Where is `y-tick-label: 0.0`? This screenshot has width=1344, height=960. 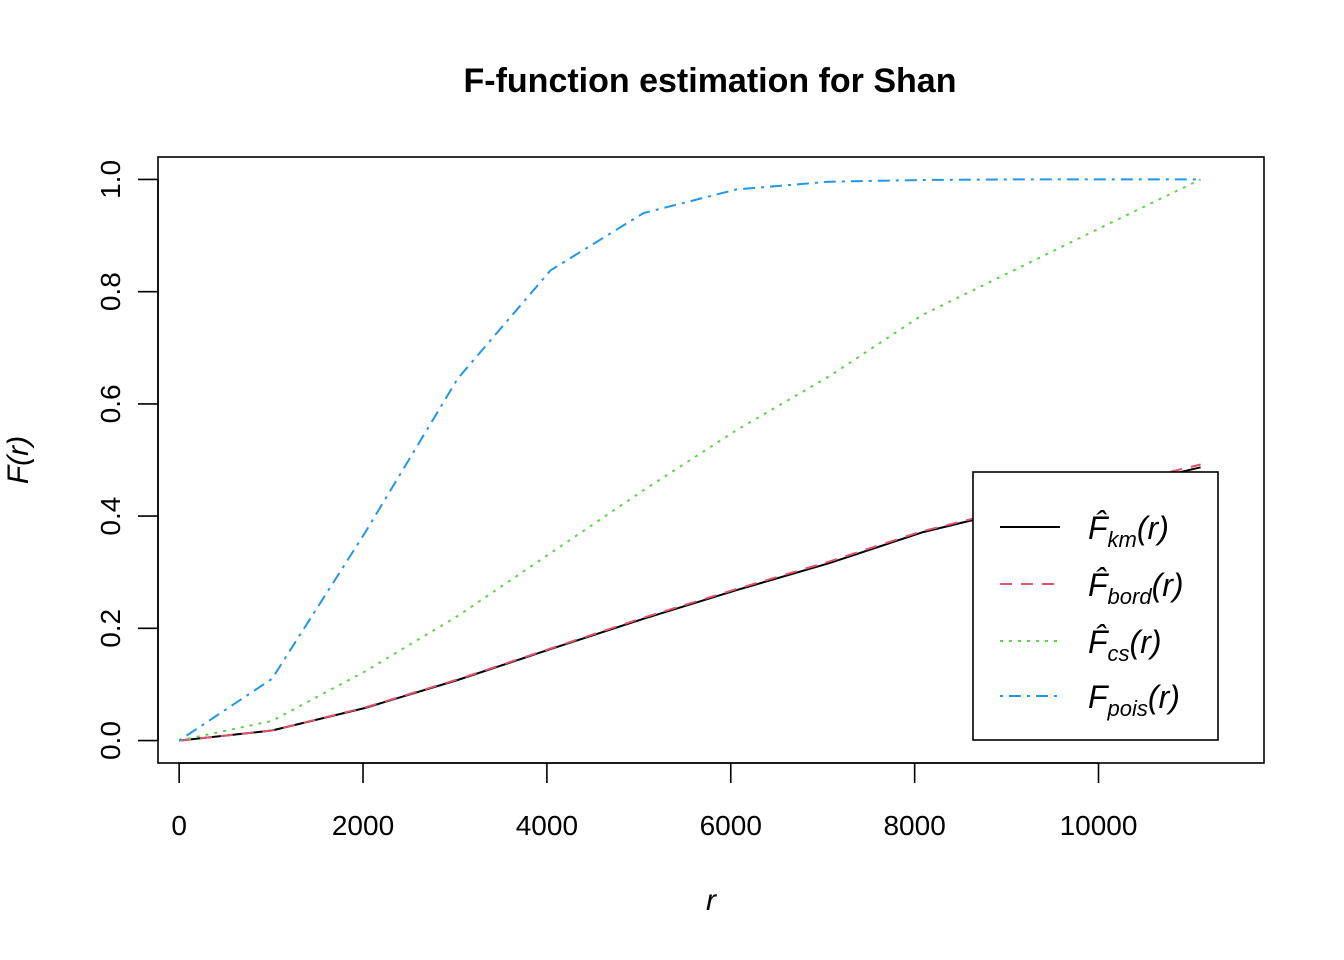 y-tick-label: 0.0 is located at coordinates (110, 740).